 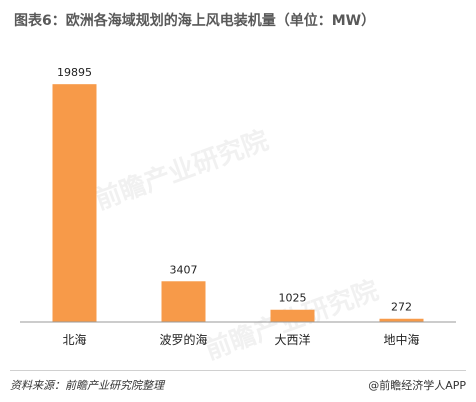 I want to click on source-text: 资料来源：前瞻产业研究院整理, so click(x=87, y=385).